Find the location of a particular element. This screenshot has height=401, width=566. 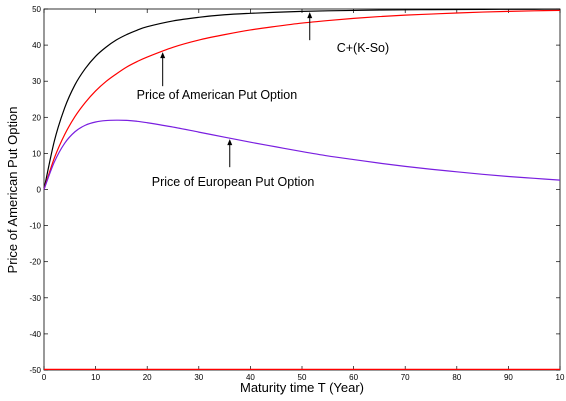

y-tick-label: -10 is located at coordinates (35, 226).